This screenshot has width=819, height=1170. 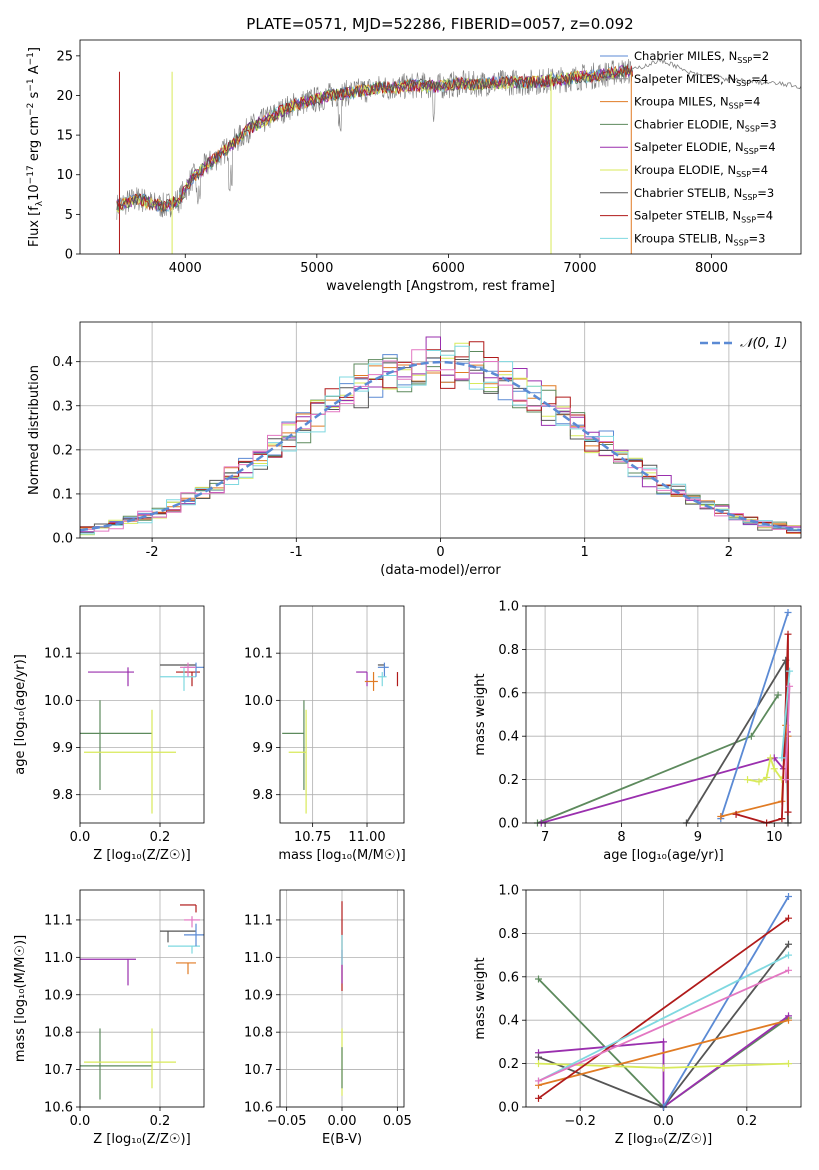 I want to click on weight-series-kroupa_miles, so click(x=663, y=1053).